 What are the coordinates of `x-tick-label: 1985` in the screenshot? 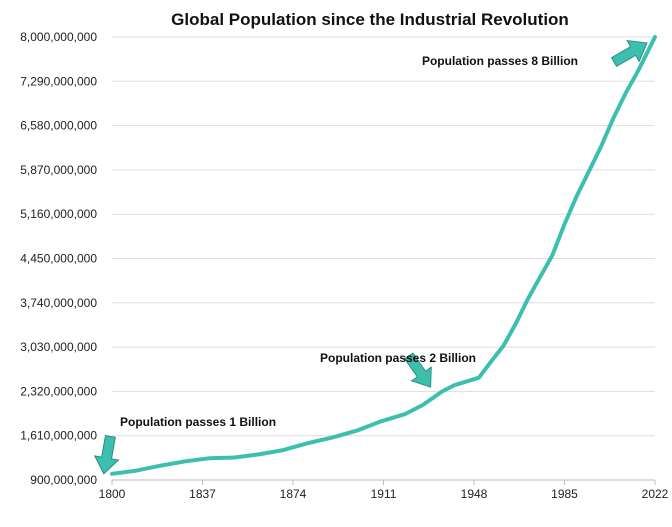 It's located at (564, 494).